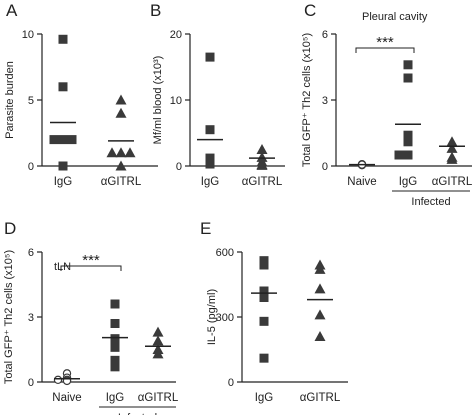  I want to click on y-axis-label: Mf/ml blood (x10³), so click(158, 100).